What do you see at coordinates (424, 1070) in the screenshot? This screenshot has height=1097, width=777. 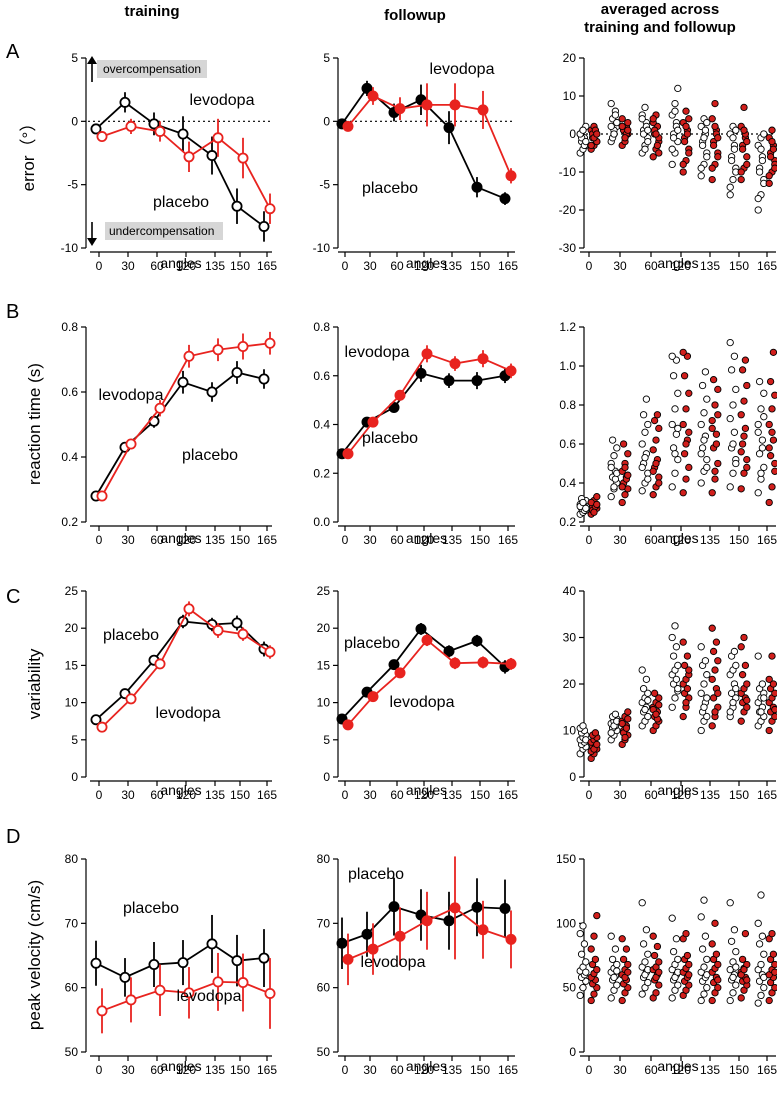 I see `x-tick-label: 120` at bounding box center [424, 1070].